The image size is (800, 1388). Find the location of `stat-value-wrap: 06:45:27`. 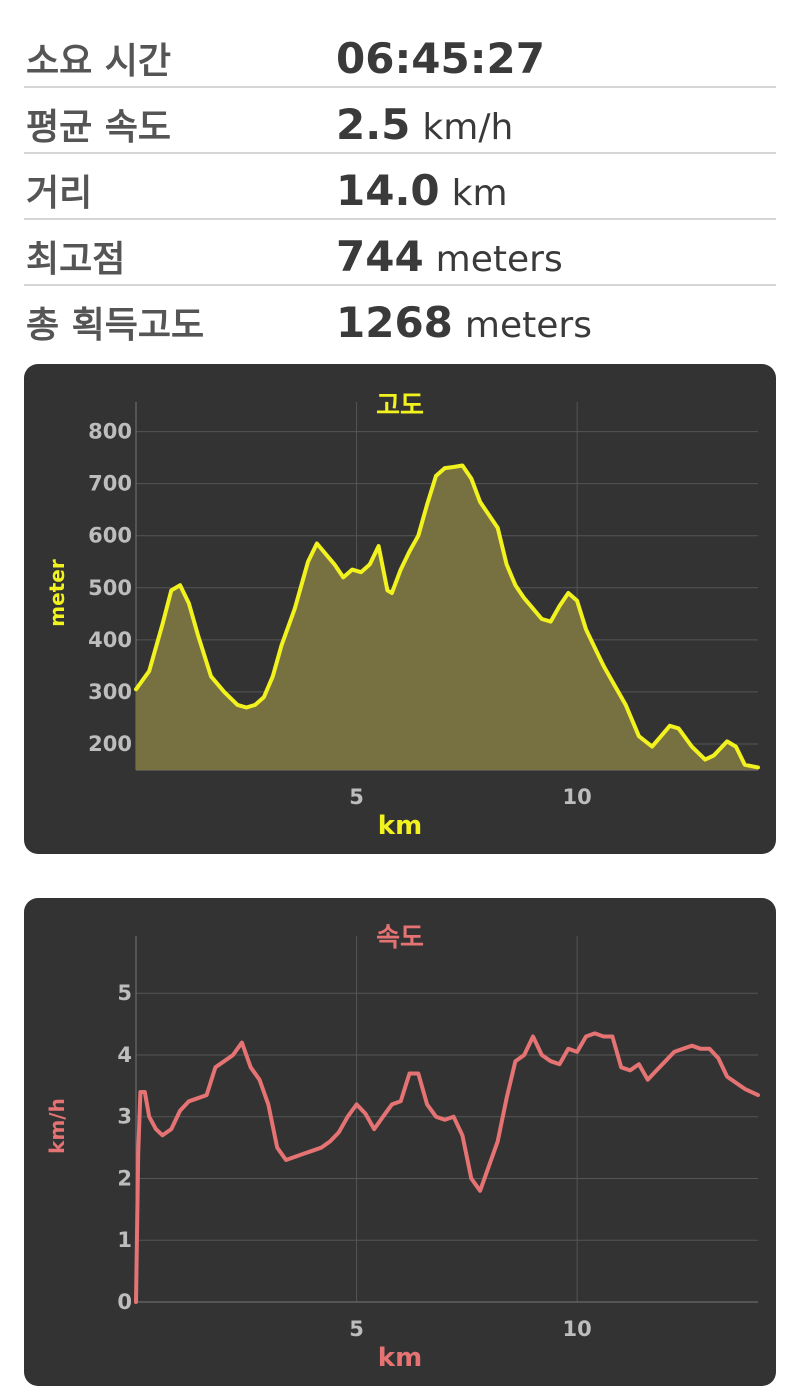

stat-value-wrap: 06:45:27 is located at coordinates (440, 58).